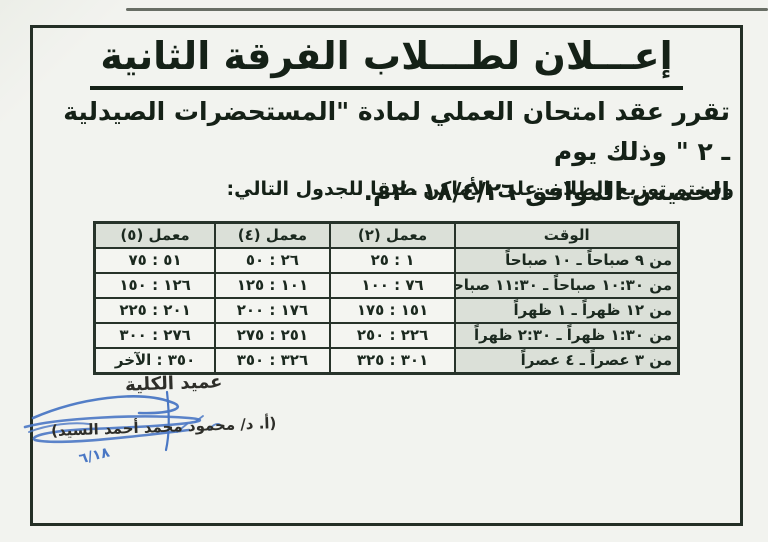 The image size is (768, 542). What do you see at coordinates (272, 260) in the screenshot?
I see `lab4-range-cell: ٢٦ : ٥٠` at bounding box center [272, 260].